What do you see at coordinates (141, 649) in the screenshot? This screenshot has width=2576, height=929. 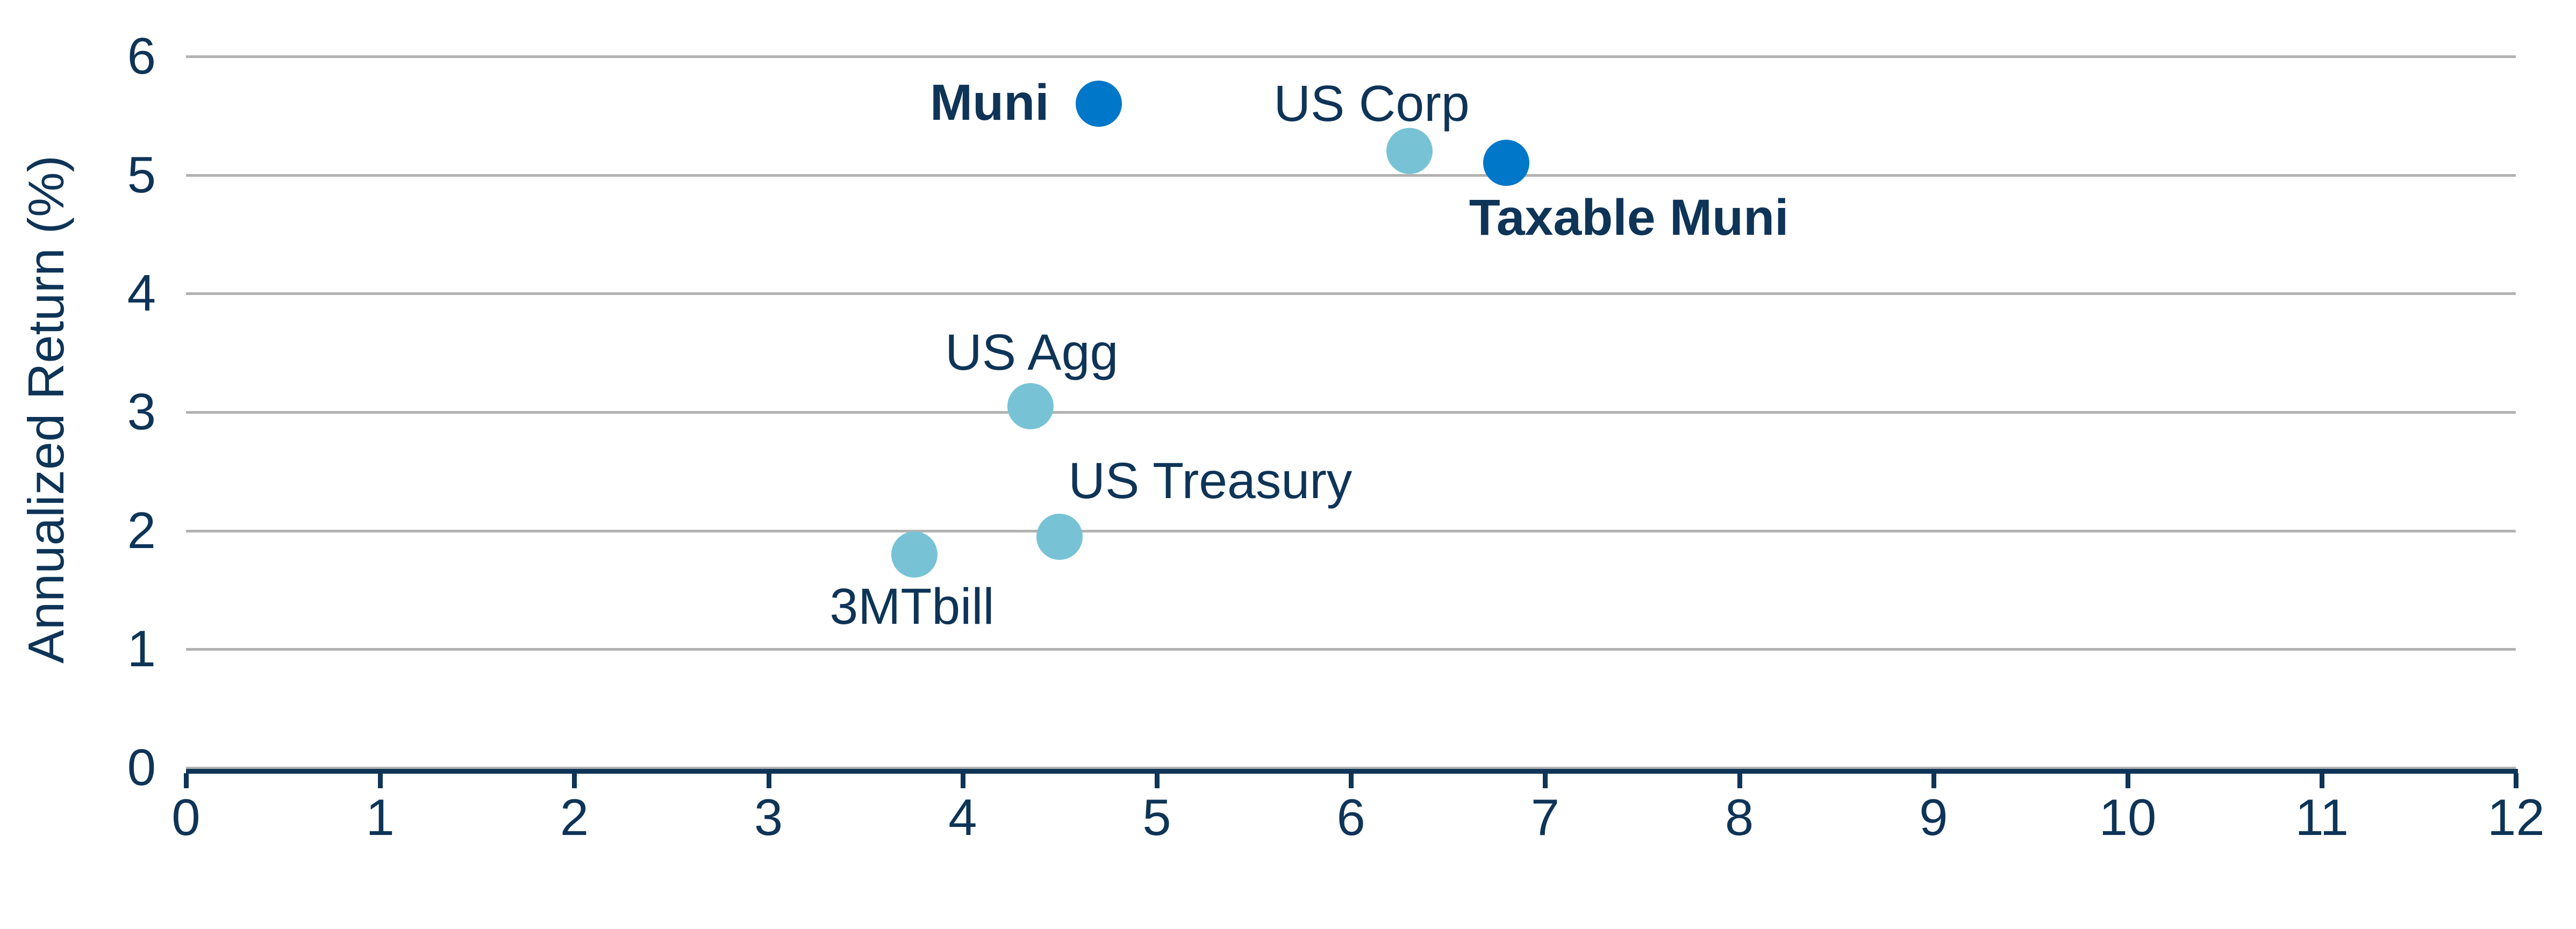 I see `y-tick-label-1: 1` at bounding box center [141, 649].